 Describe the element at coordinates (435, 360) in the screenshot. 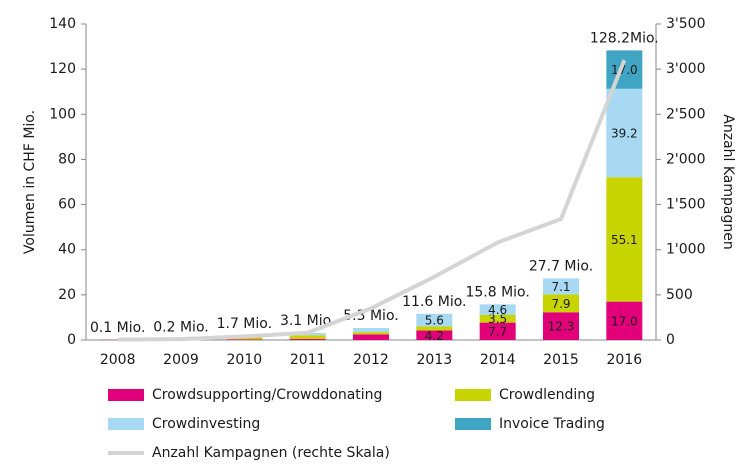

I see `x-tick-label: 2013` at that location.